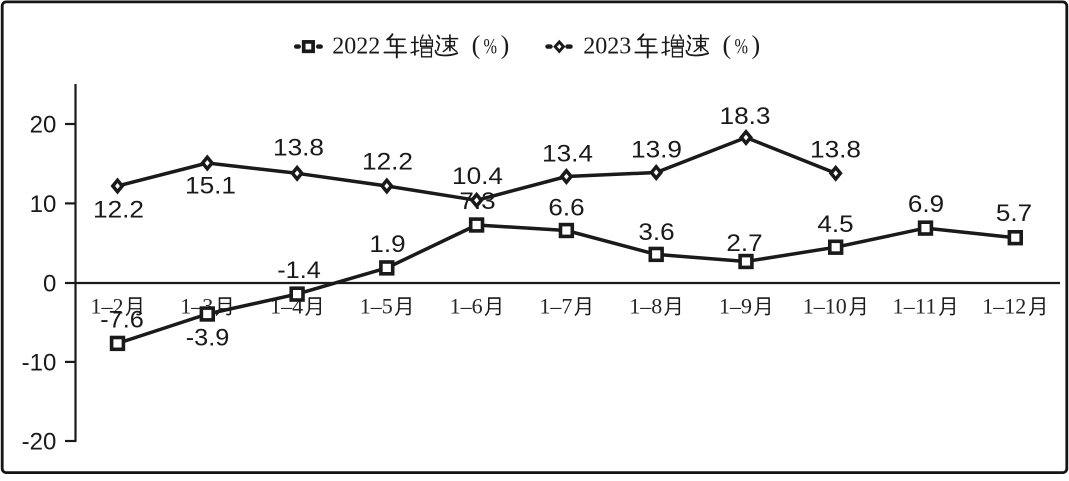 The height and width of the screenshot is (481, 1069). Describe the element at coordinates (926, 204) in the screenshot. I see `svg-text: 6.9` at that location.